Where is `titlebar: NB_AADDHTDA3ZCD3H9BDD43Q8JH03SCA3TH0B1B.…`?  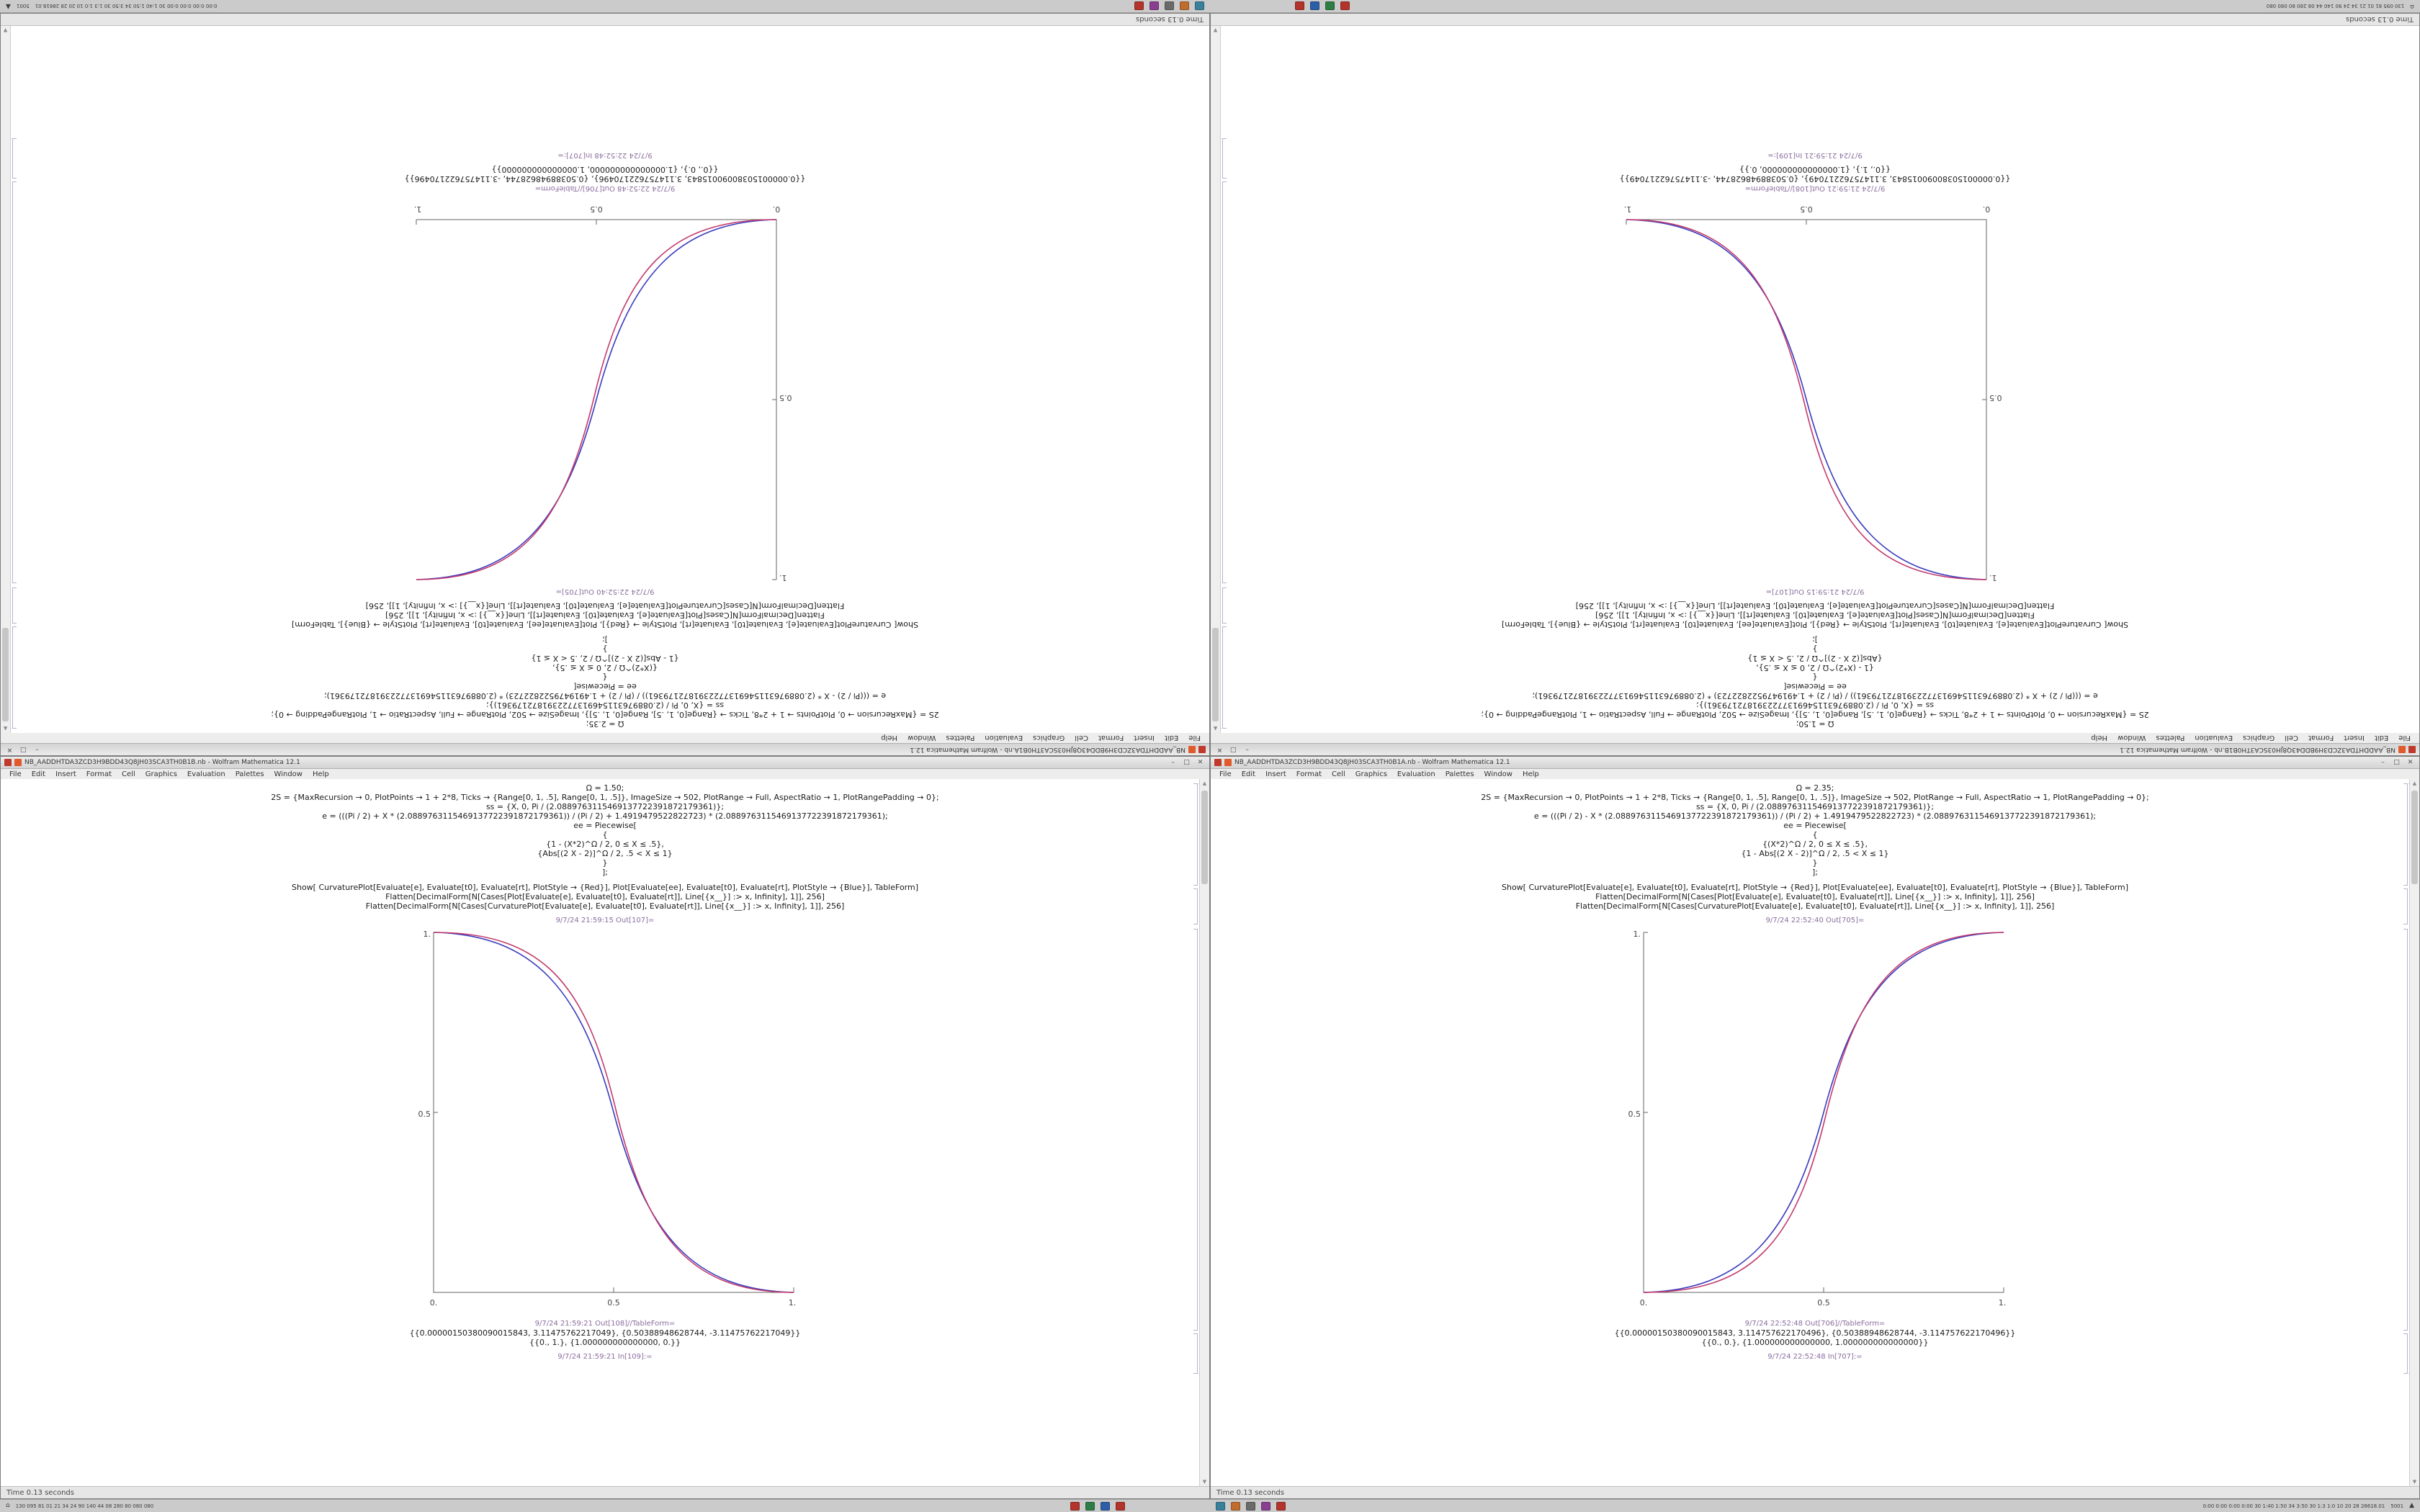 titlebar: NB_AADDHTDA3ZCD3H9BDD43Q8JH03SCA3TH0B1B.… is located at coordinates (605, 763).